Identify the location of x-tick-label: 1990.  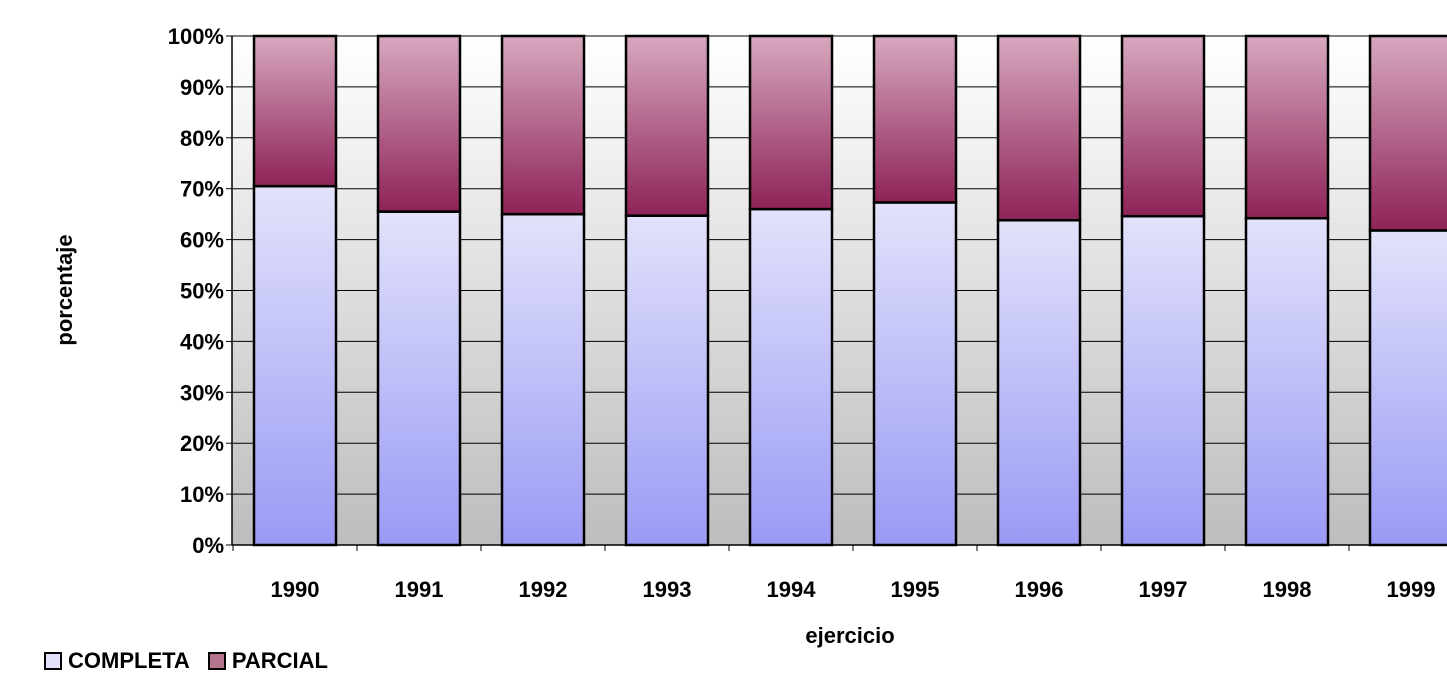
(295, 589).